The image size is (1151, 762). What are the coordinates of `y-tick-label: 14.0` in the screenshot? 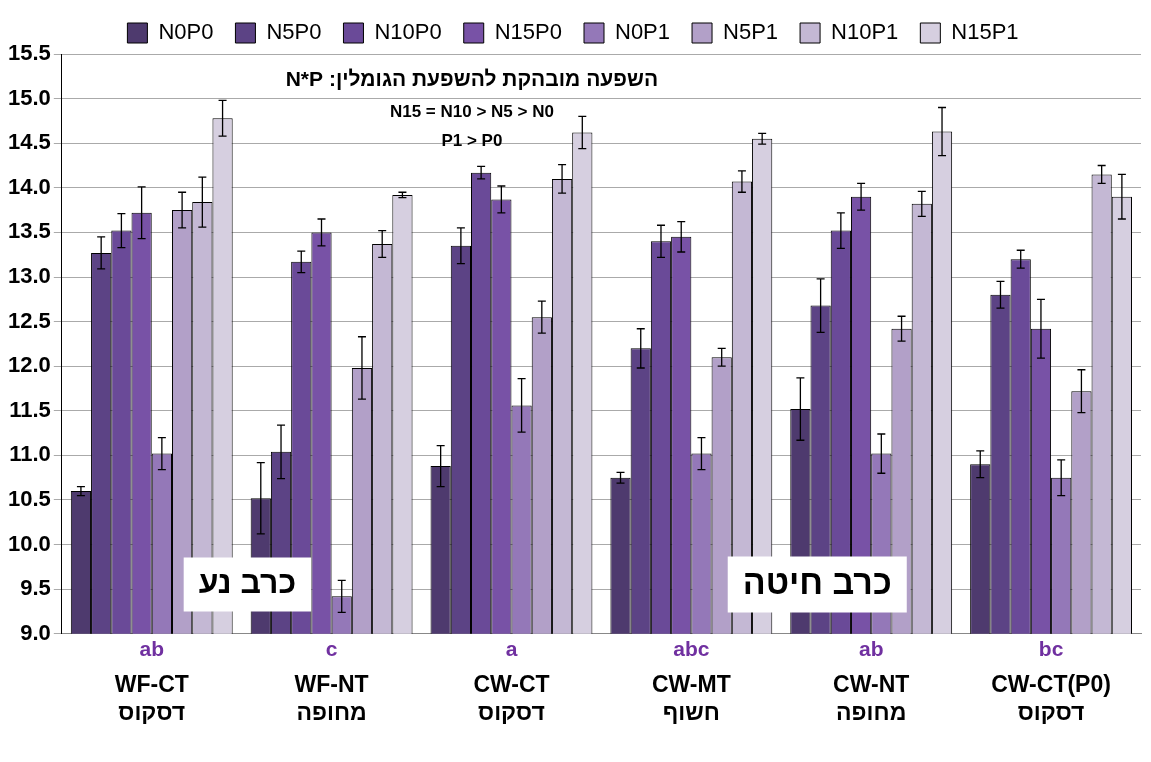 It's located at (29, 186).